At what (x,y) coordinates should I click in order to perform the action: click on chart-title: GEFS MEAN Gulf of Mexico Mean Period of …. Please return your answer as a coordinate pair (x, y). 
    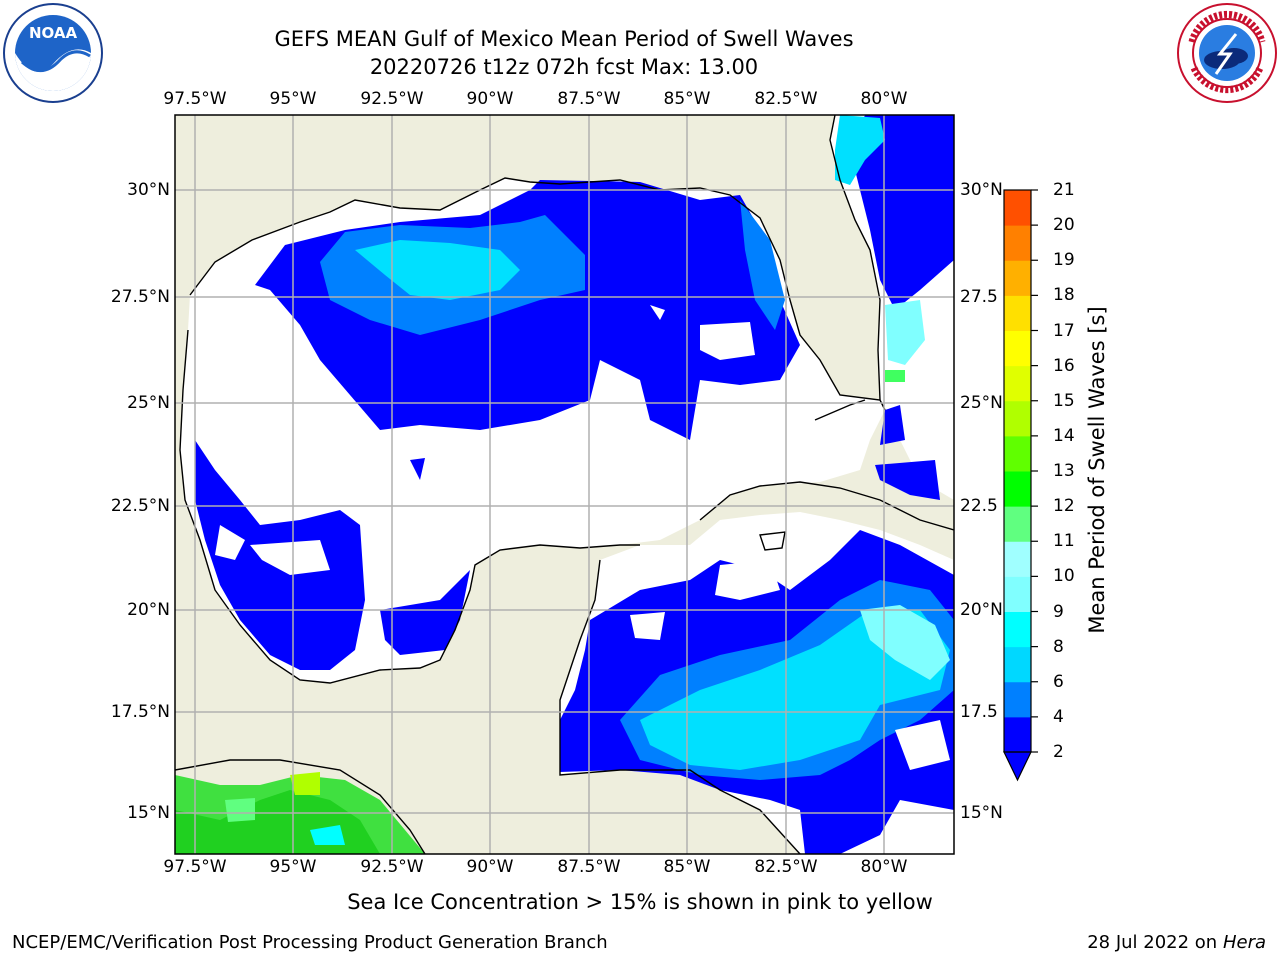
    Looking at the image, I should click on (564, 39).